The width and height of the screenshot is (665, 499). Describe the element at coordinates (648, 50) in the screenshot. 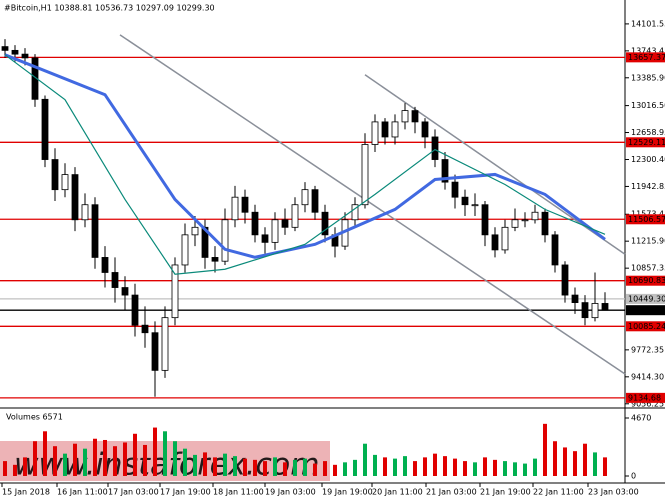

I see `y-tick-label: 13743.45` at that location.